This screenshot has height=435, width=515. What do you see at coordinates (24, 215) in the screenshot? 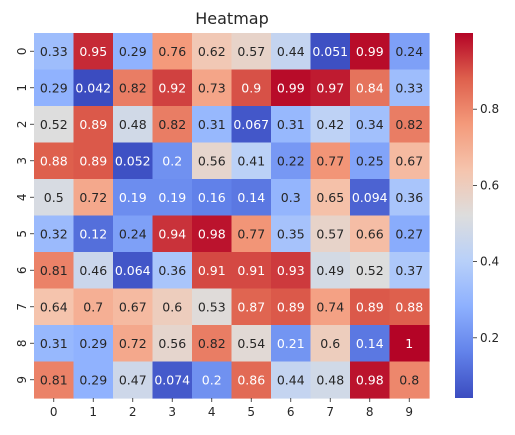
I see `y-axis: 0 1 2 3 4 5 6 7 8 9` at bounding box center [24, 215].